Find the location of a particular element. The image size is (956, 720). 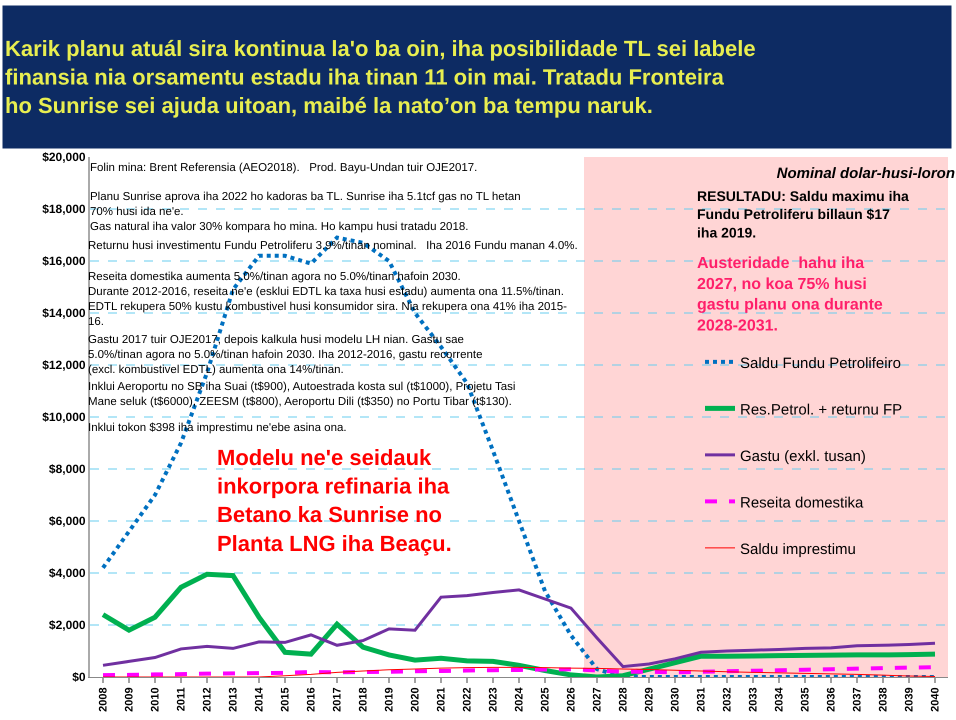

annotation: Inklui tokon $398 iha imprestimu ne'ebe asina ona. is located at coordinates (217, 428).